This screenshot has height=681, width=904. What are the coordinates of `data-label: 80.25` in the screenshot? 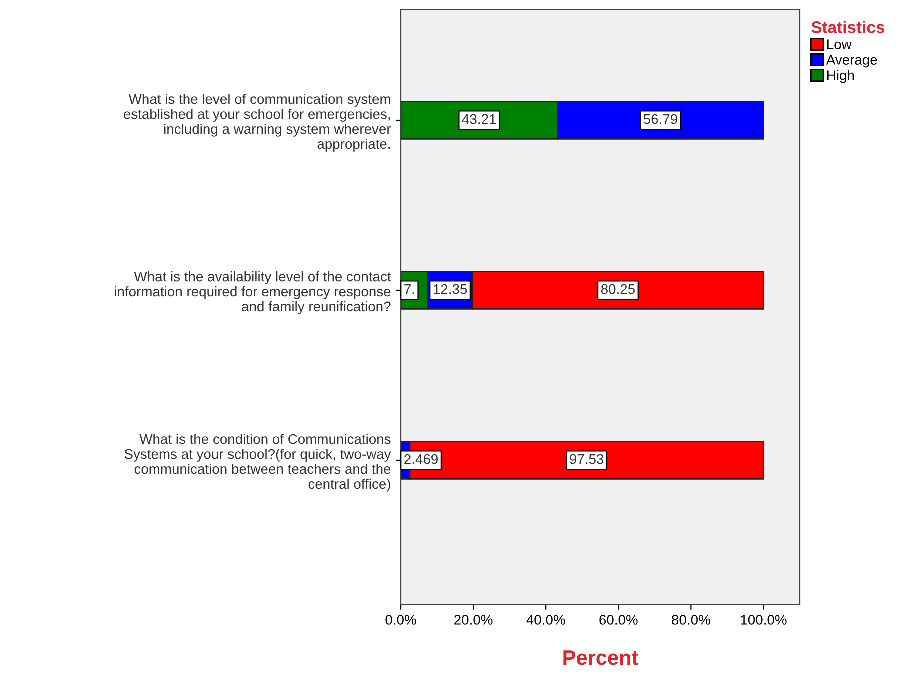 It's located at (618, 289).